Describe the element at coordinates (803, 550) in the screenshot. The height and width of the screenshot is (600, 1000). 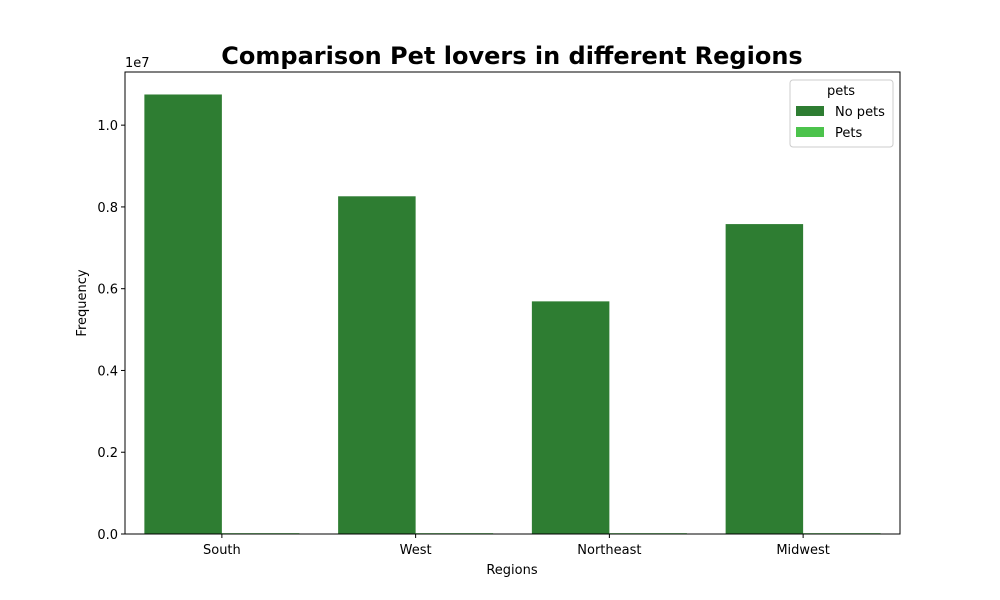
I see `x-tick-label: Midwest` at that location.